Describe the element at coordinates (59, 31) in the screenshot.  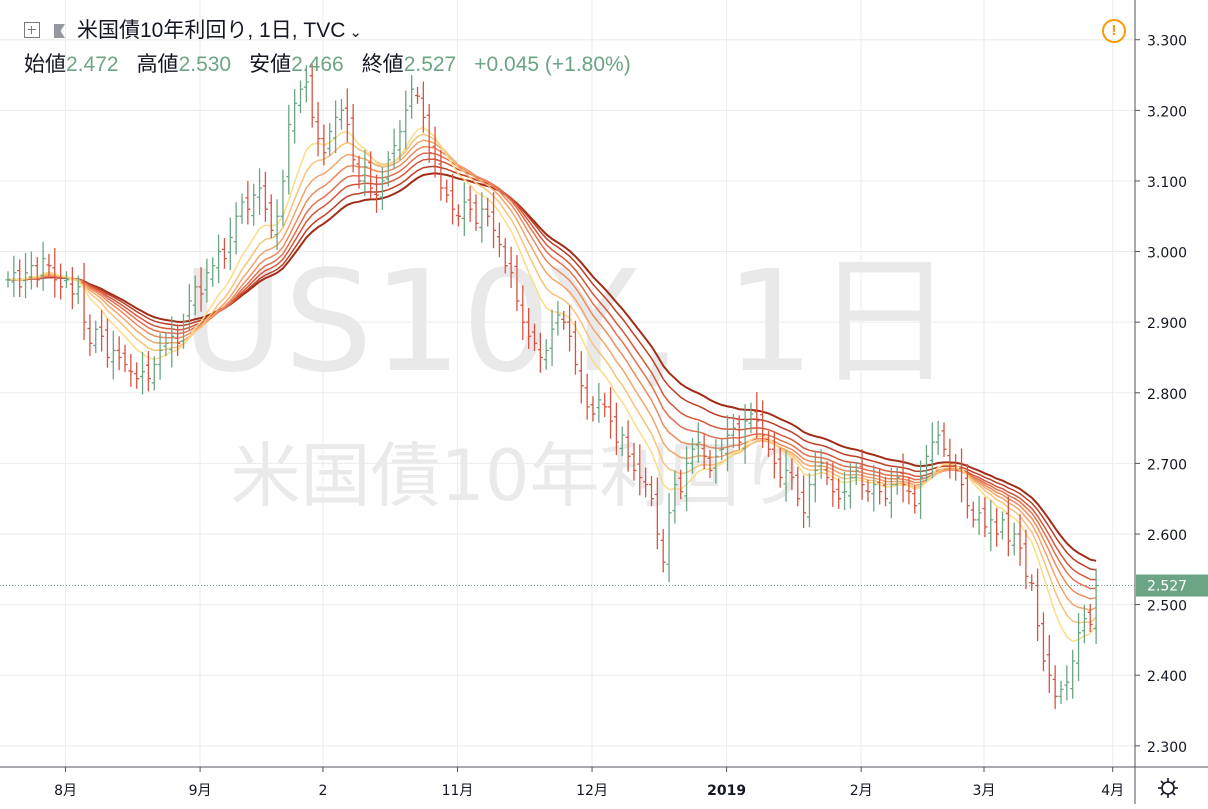
I see `flag-icon` at that location.